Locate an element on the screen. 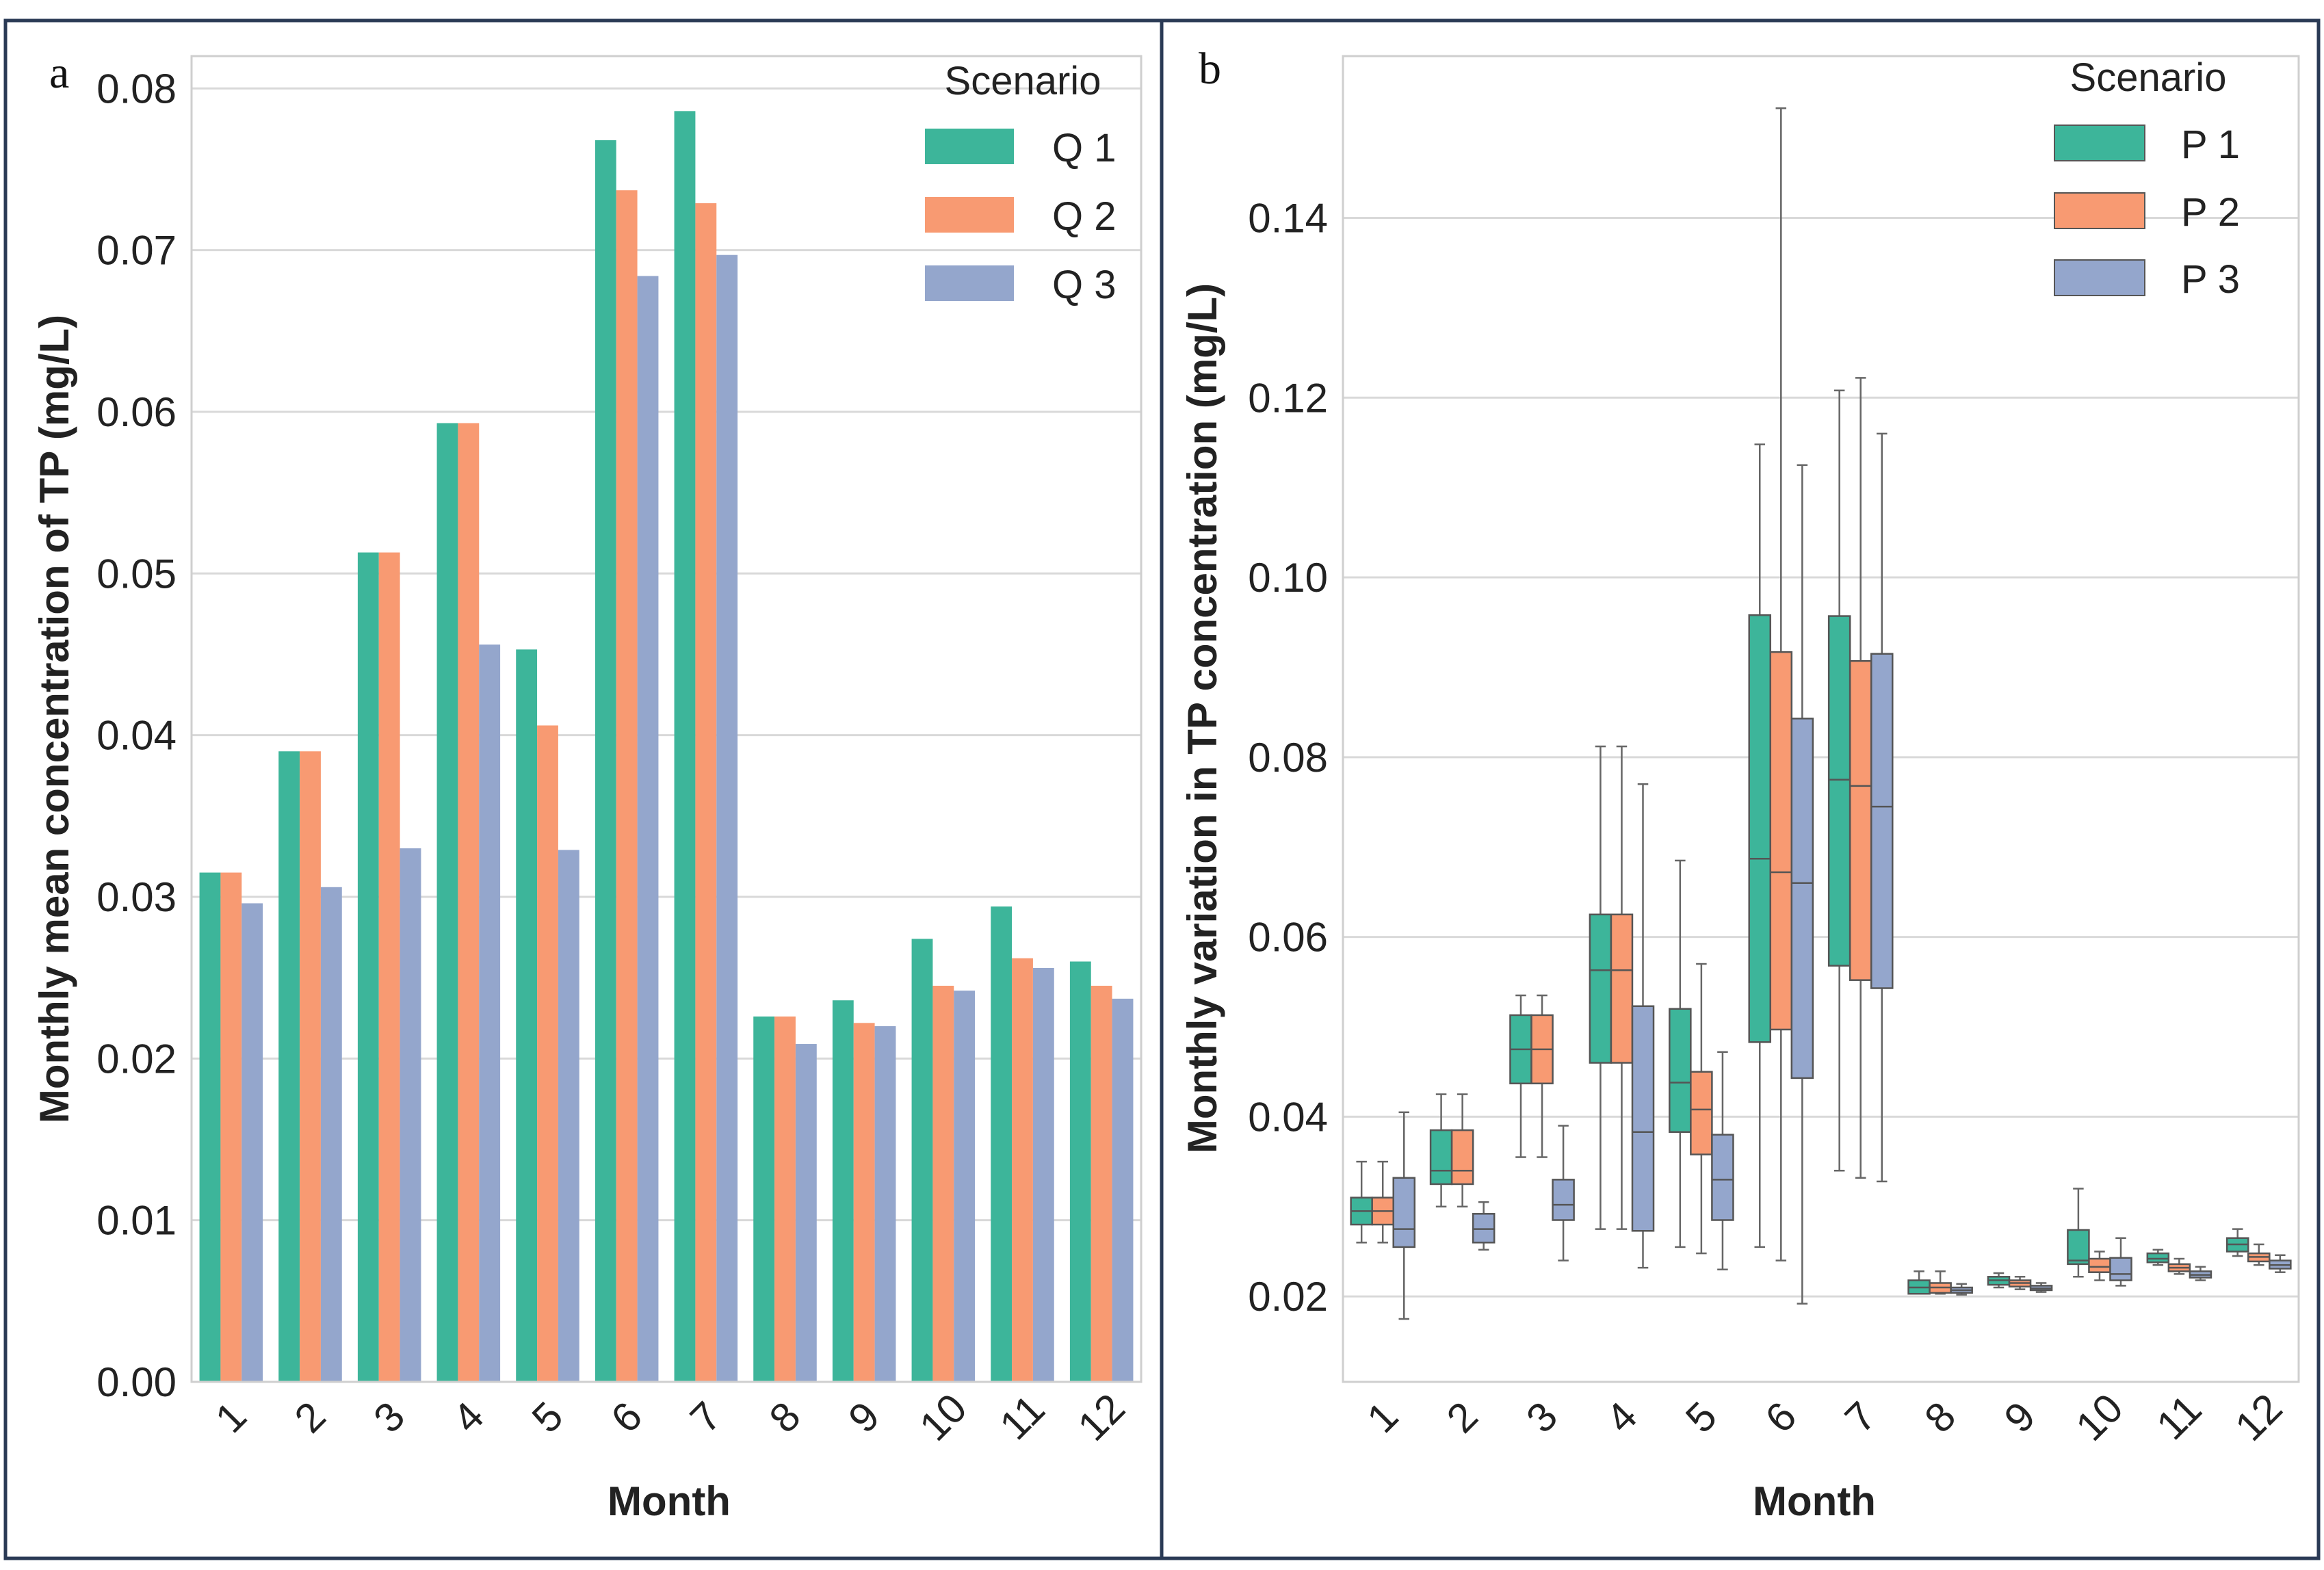  panel-a-x-axis-title: Month is located at coordinates (669, 1501).